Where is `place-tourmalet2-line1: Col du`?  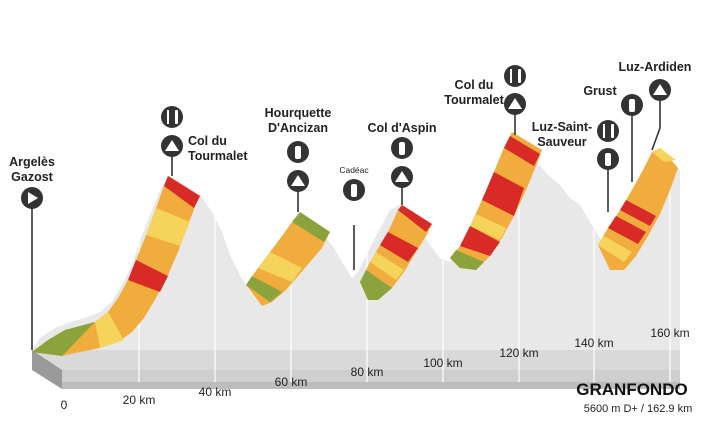 place-tourmalet2-line1: Col du is located at coordinates (474, 85).